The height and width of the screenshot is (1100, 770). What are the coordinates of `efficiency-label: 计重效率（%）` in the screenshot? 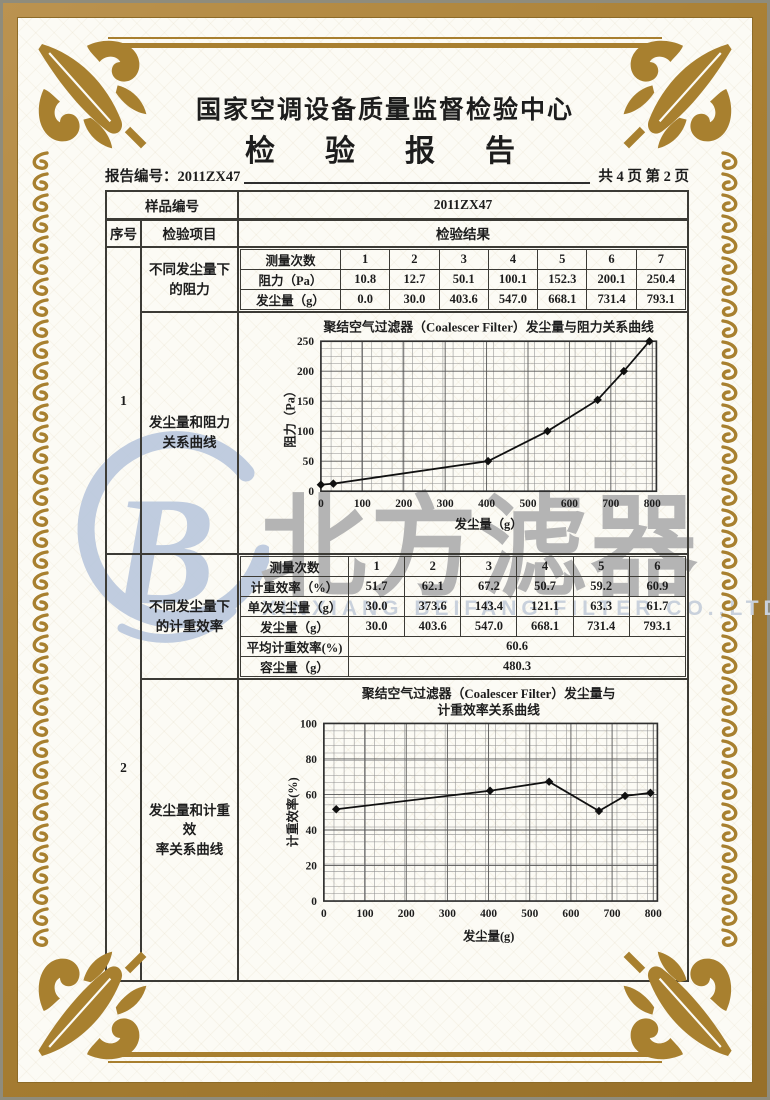 It's located at (294, 586).